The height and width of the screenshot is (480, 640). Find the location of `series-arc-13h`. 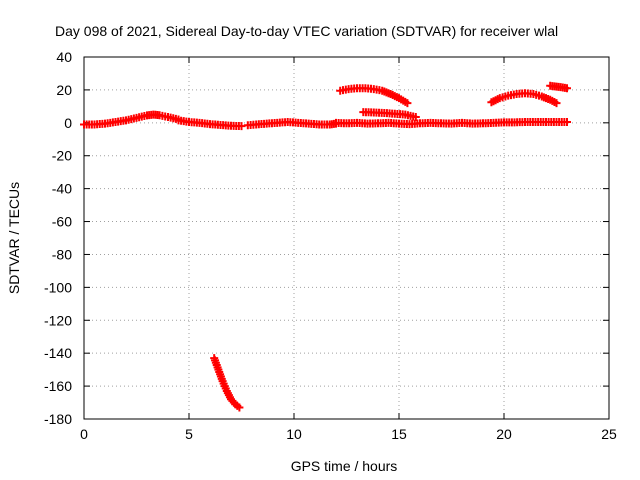

series-arc-13h is located at coordinates (374, 96).